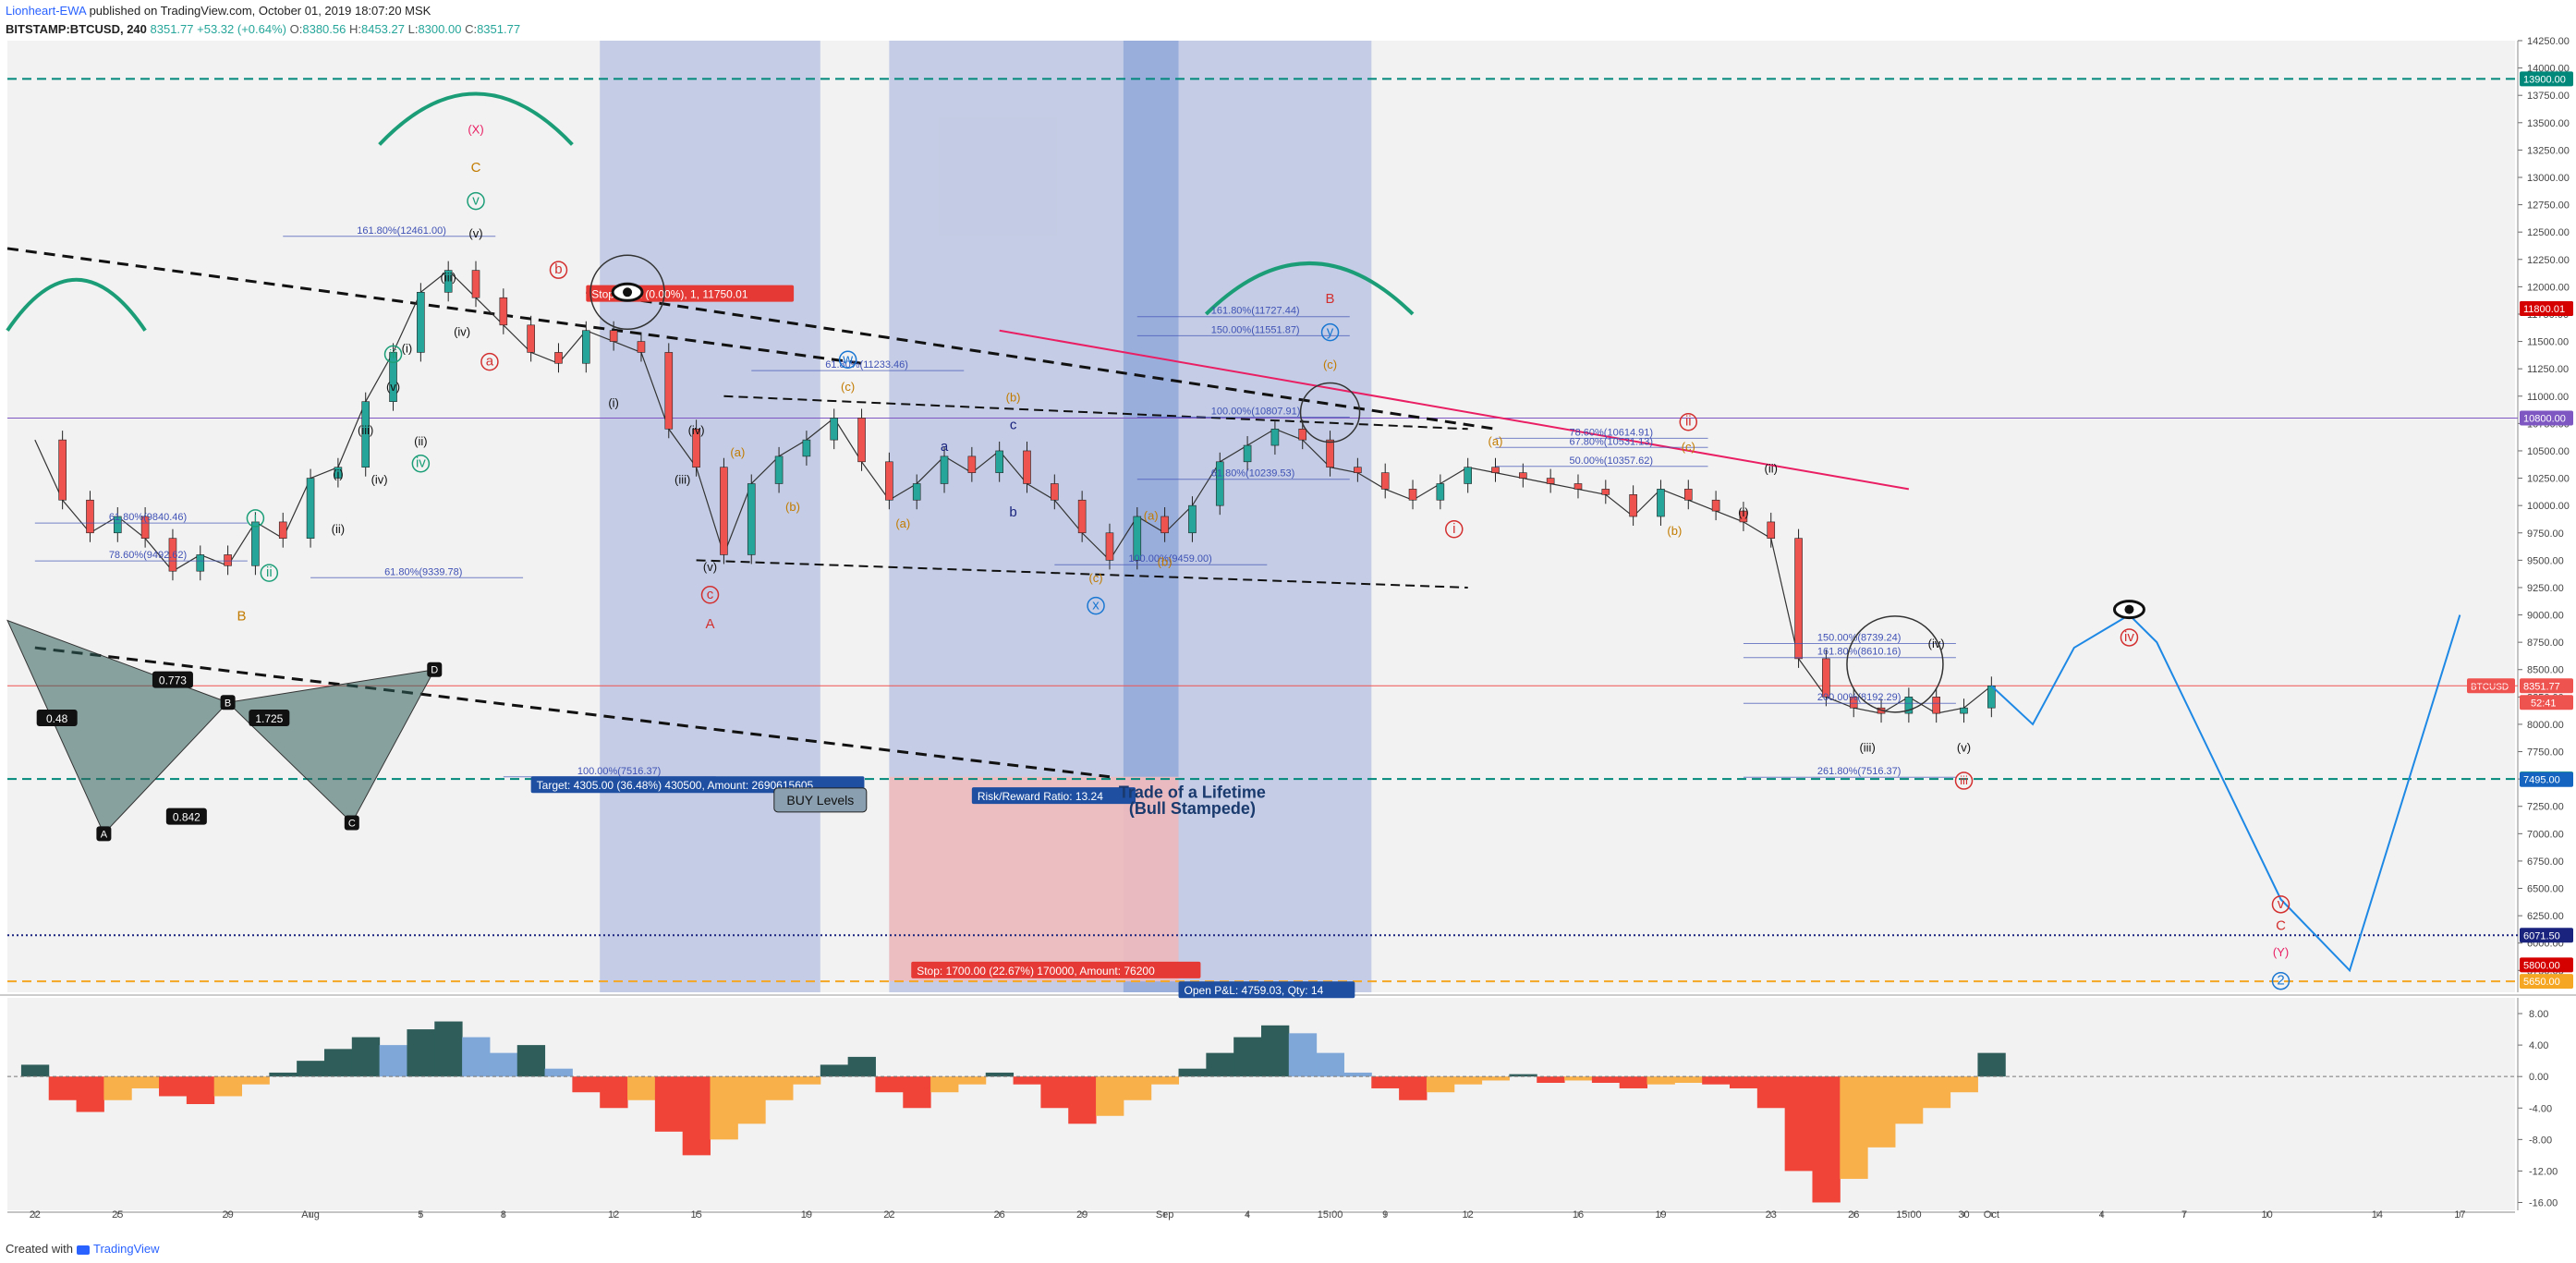  I want to click on arc-shape, so click(1309, 288).